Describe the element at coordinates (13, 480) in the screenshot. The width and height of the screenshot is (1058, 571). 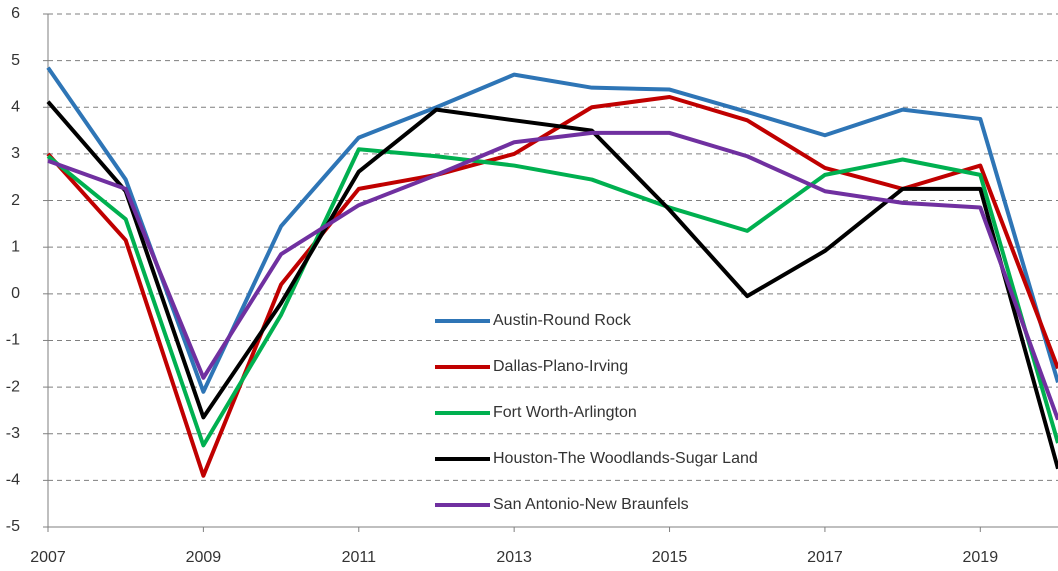
I see `y-tick-label: -4` at that location.